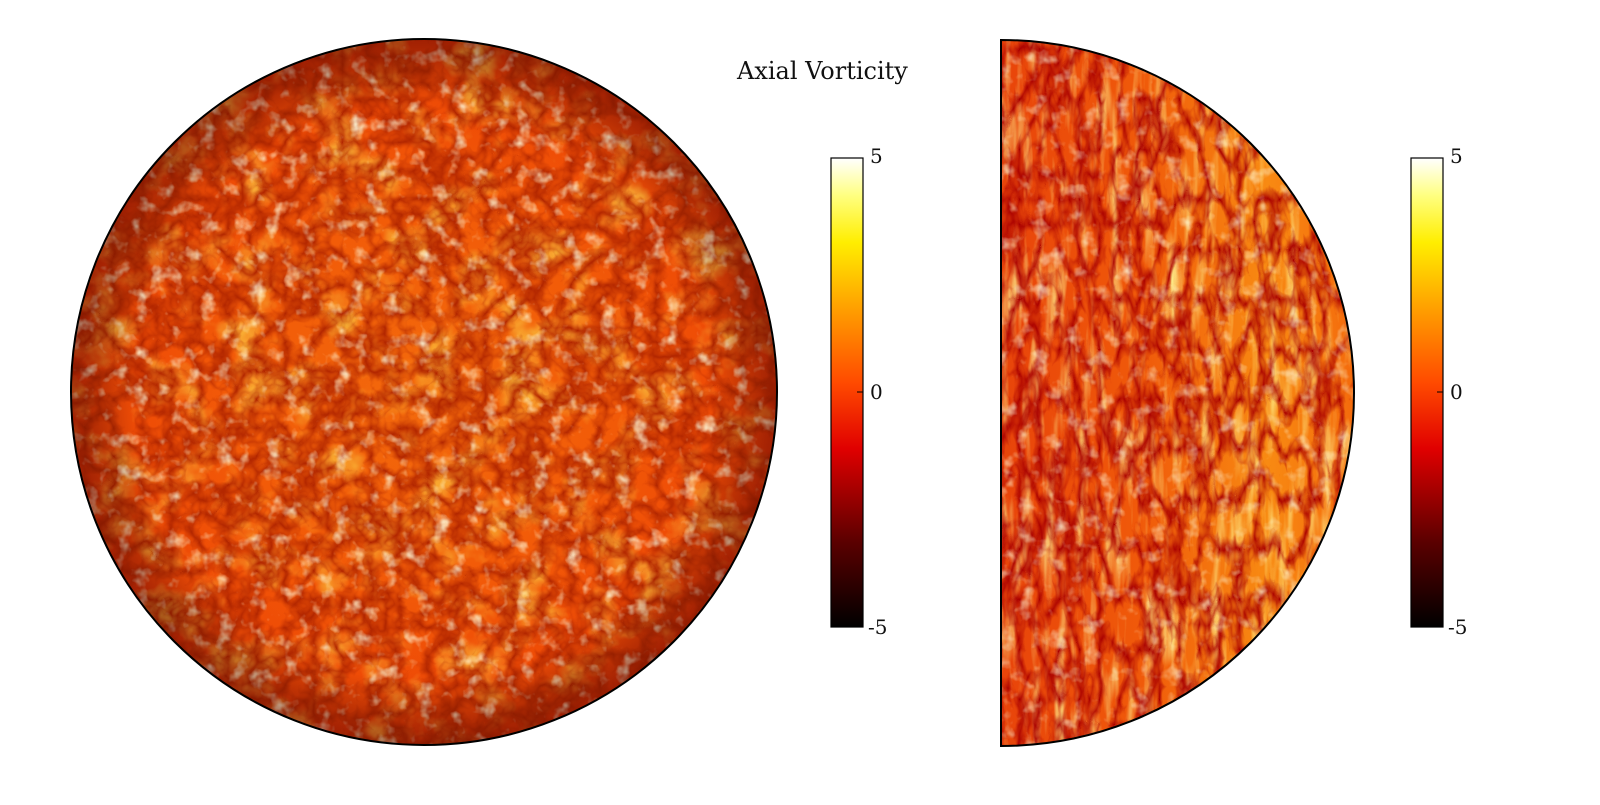 The image size is (1600, 805). Describe the element at coordinates (1456, 392) in the screenshot. I see `right-colorbar-label-zero: 0` at that location.